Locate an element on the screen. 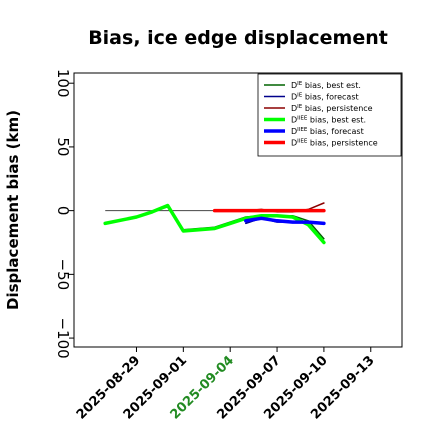 The image size is (440, 440). y-tick-label: −50 is located at coordinates (63, 275).